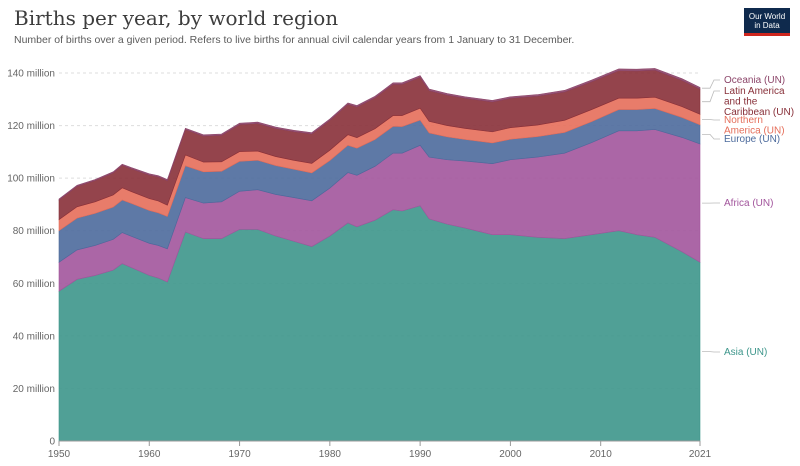 The width and height of the screenshot is (800, 466). Describe the element at coordinates (52, 442) in the screenshot. I see `y-tick-label: 0` at that location.